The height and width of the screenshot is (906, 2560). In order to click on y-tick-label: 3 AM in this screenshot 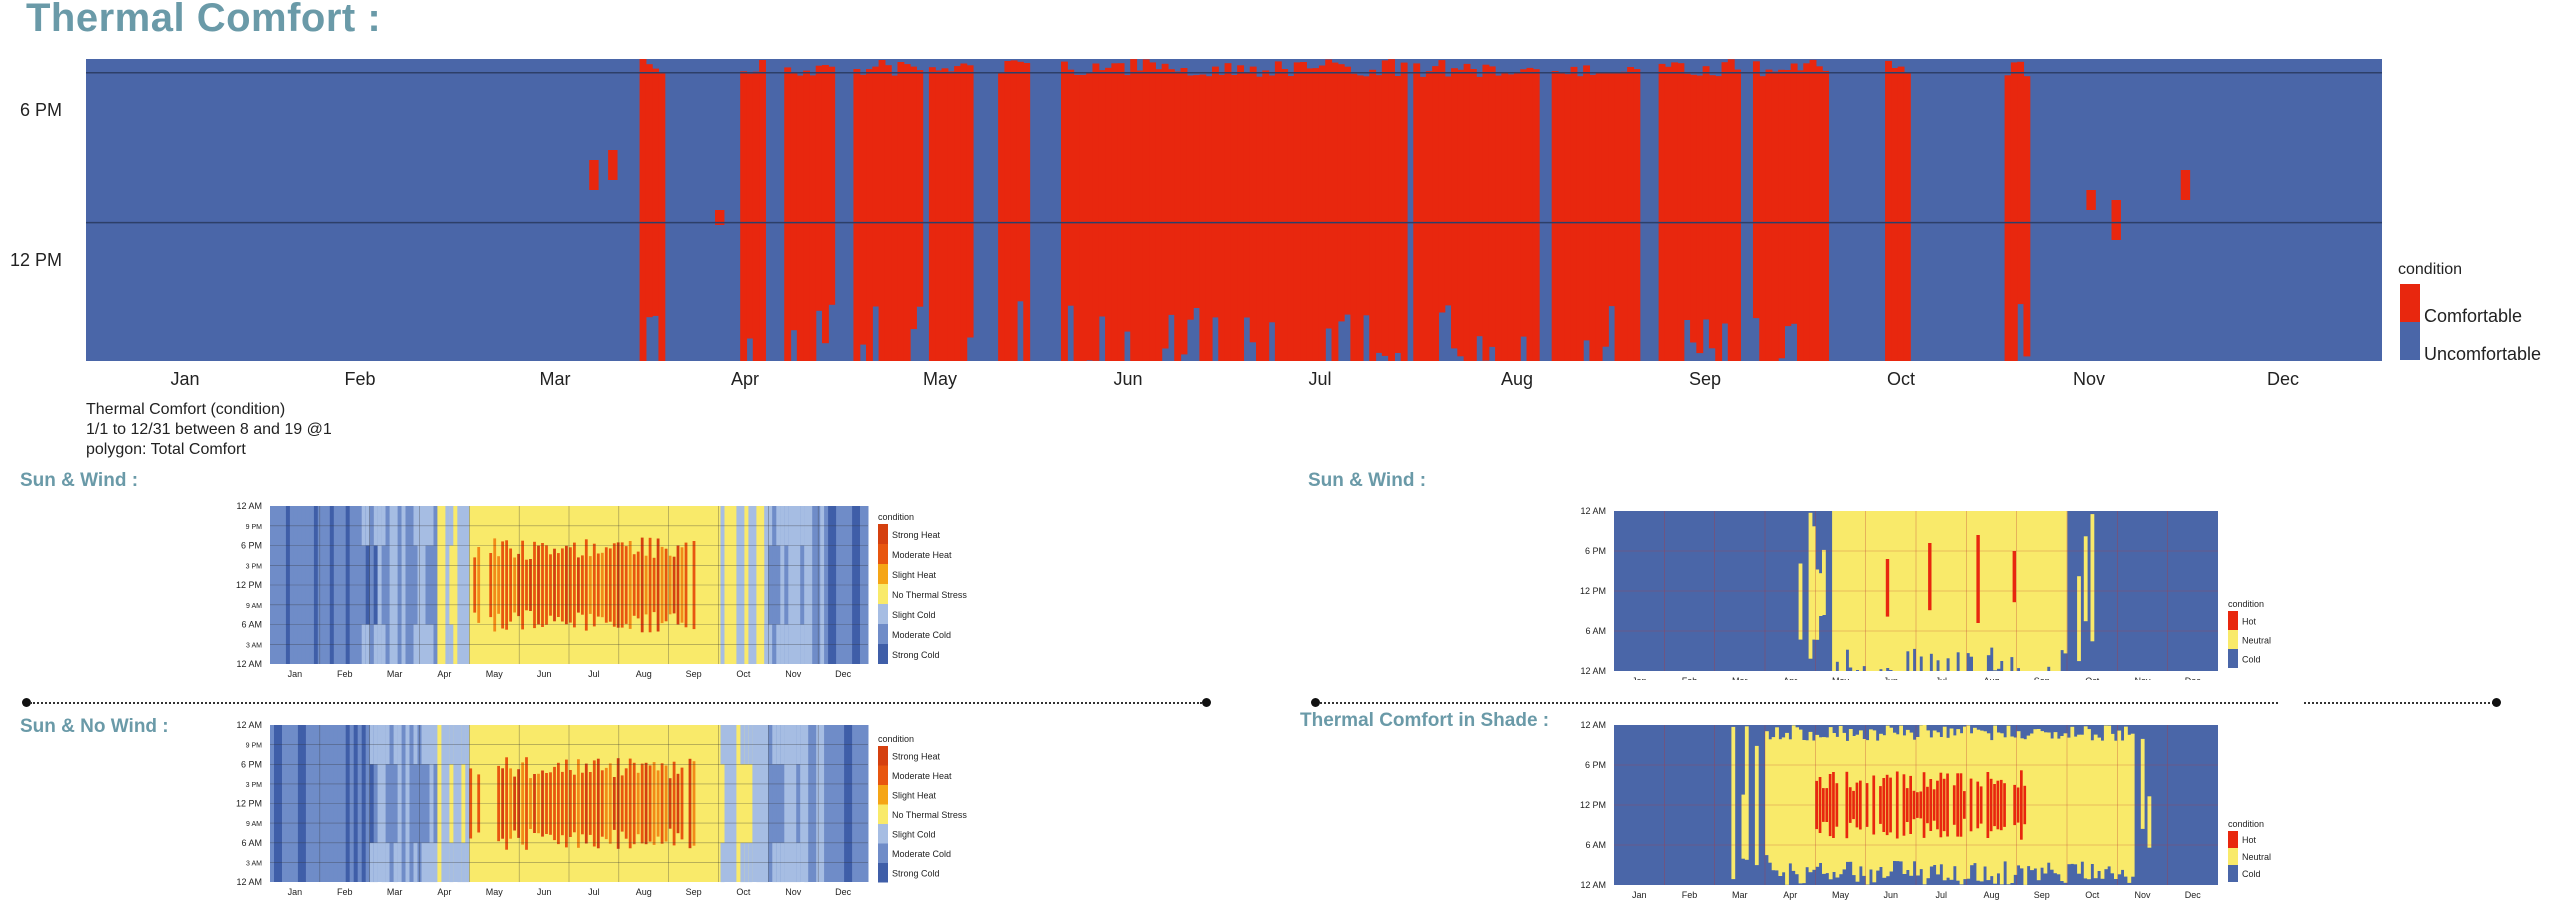, I will do `click(254, 645)`.